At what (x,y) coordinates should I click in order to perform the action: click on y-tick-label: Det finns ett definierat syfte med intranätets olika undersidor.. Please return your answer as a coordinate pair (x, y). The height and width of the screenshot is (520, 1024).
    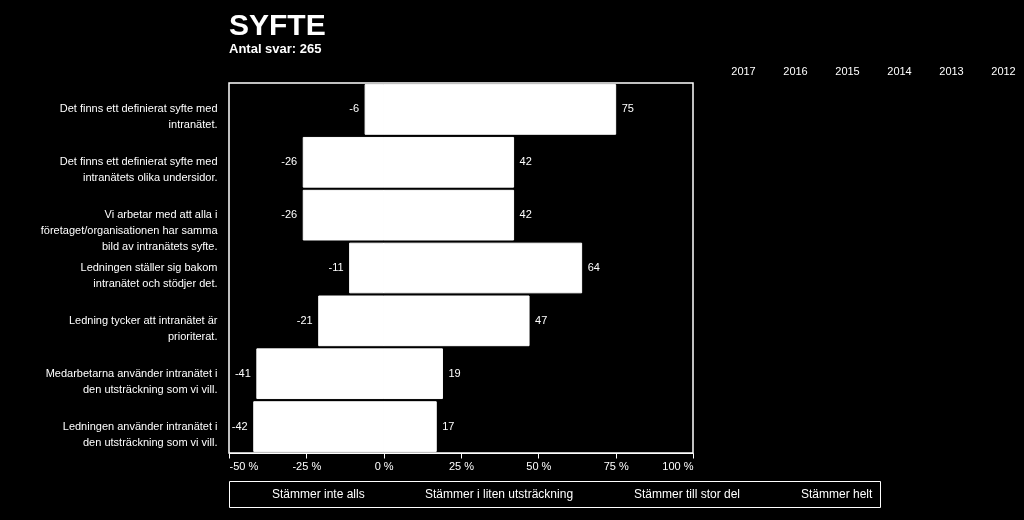
    Looking at the image, I should click on (138, 169).